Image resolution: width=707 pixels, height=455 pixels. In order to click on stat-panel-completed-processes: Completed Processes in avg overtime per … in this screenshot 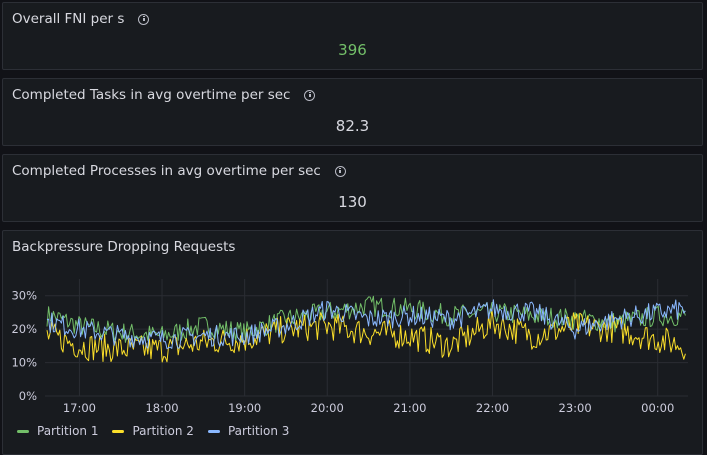, I will do `click(352, 188)`.